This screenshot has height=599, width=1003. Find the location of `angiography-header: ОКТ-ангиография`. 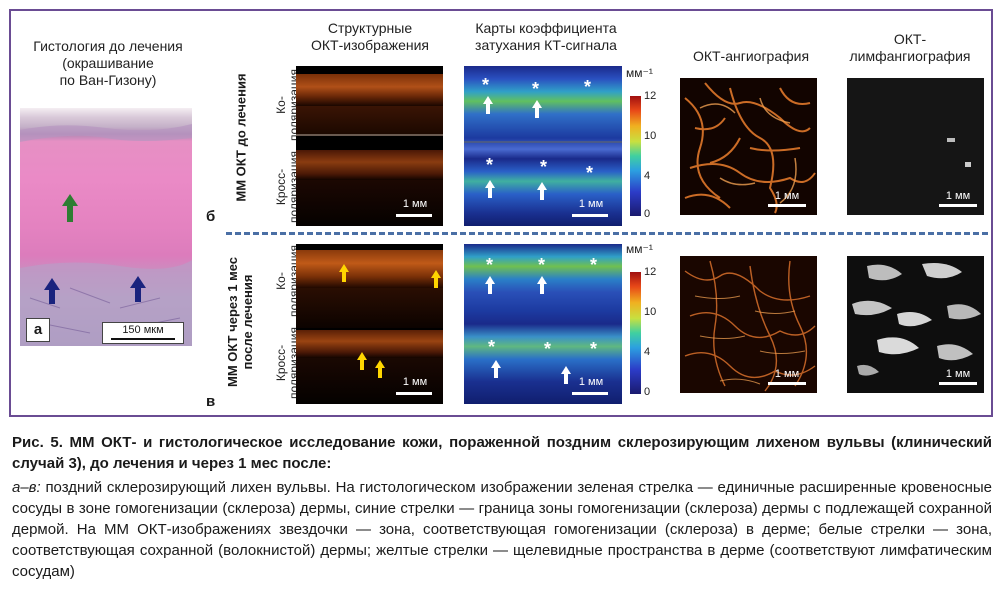

angiography-header: ОКТ-ангиография is located at coordinates (751, 56).